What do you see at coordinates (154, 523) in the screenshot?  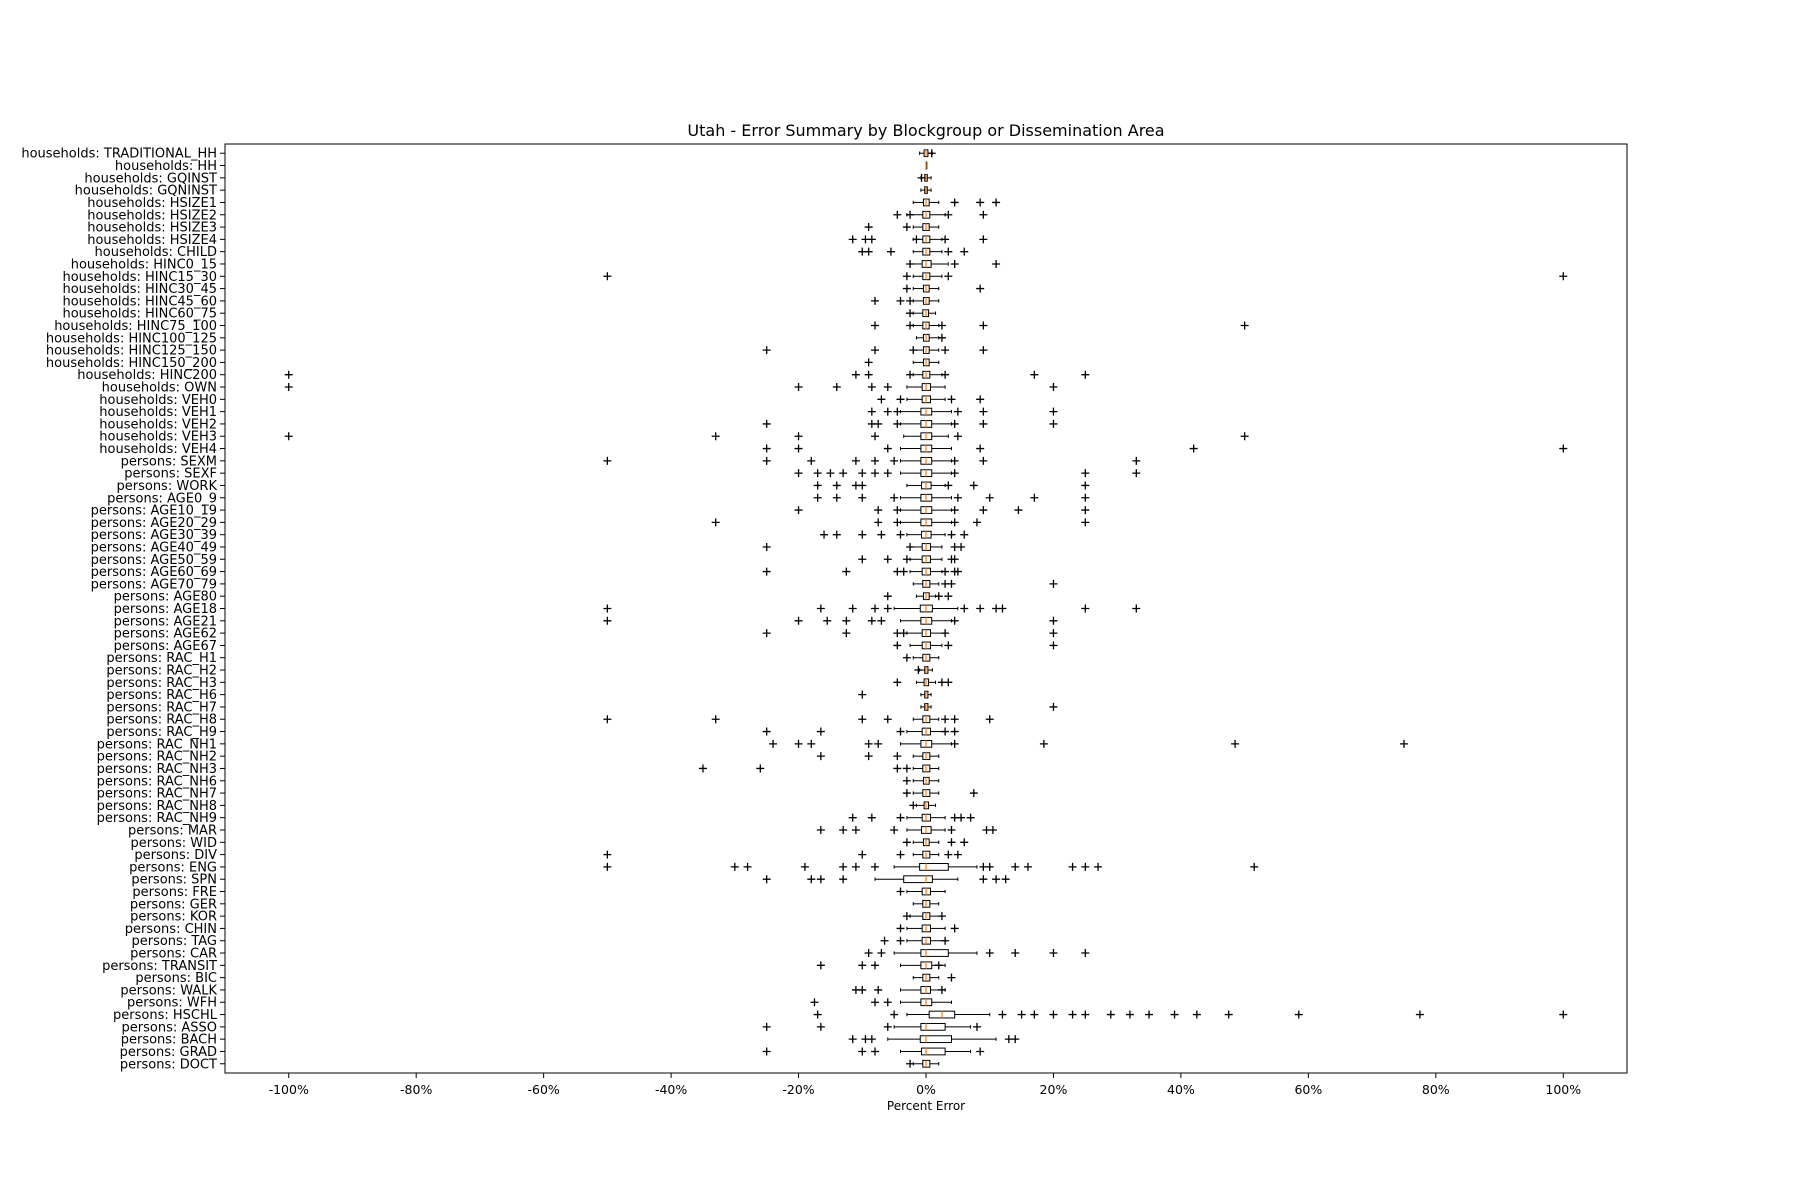 I see `y-tick-label: persons: AGE20_29` at bounding box center [154, 523].